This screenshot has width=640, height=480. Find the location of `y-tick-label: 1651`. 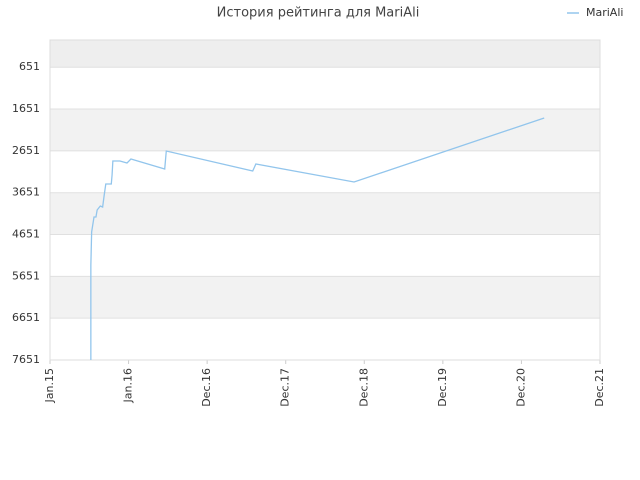

y-tick-label: 1651 is located at coordinates (26, 108).